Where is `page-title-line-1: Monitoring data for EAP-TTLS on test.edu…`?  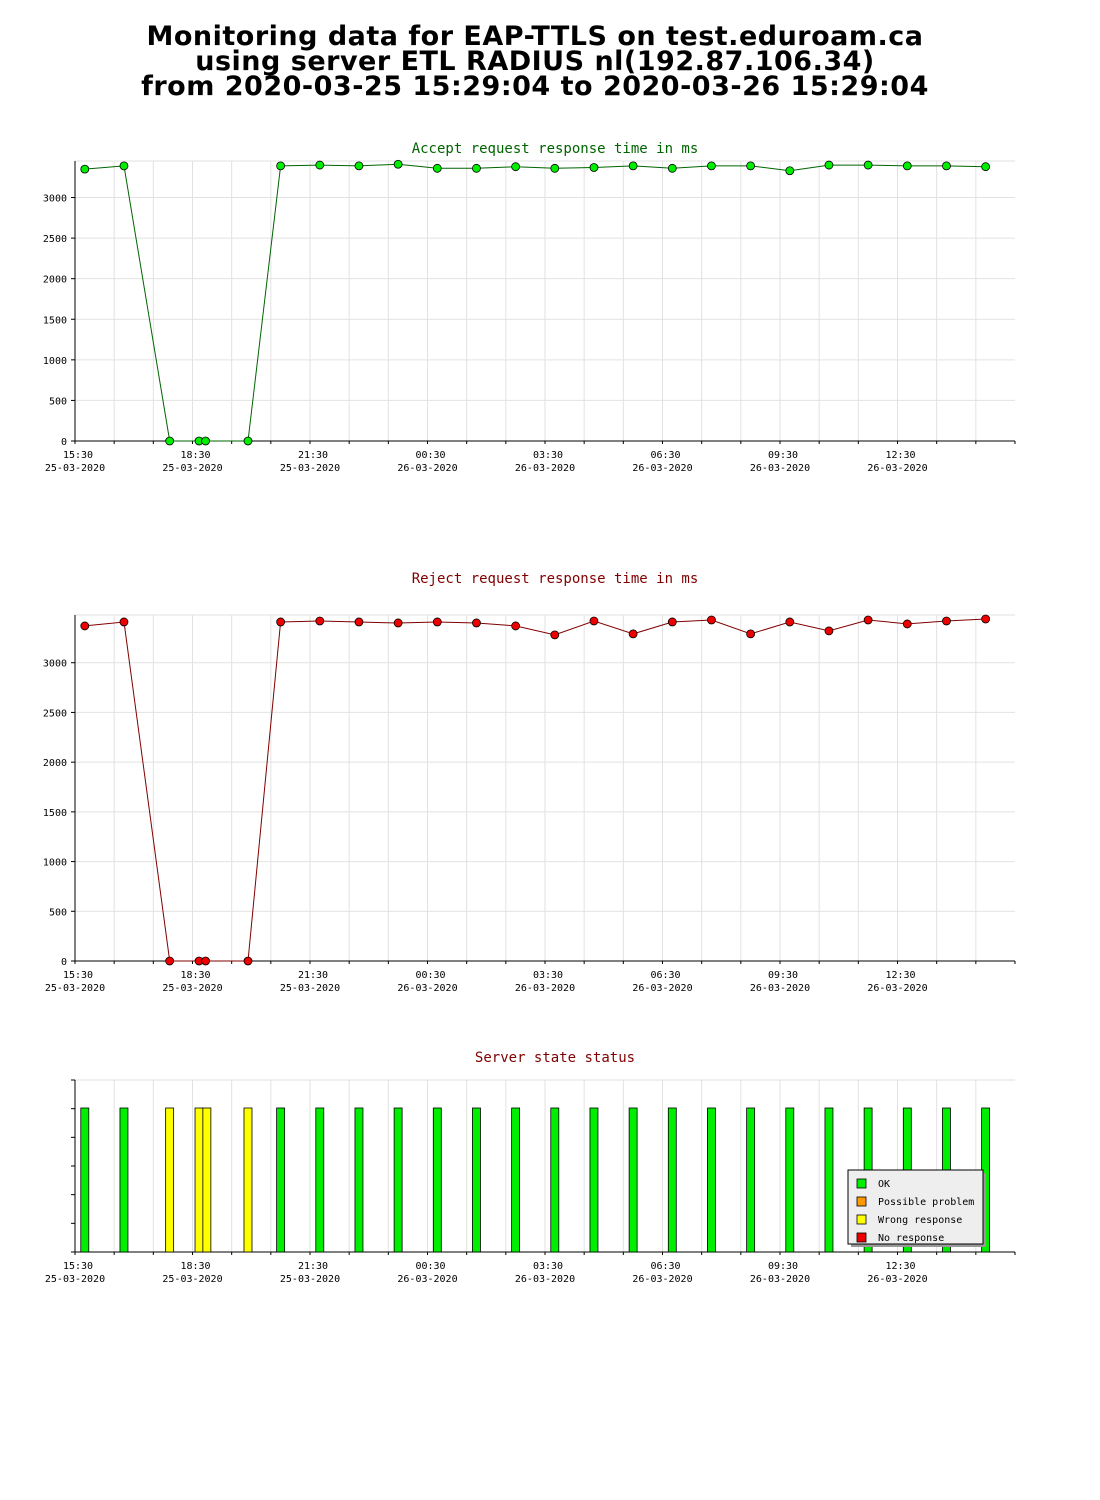
page-title-line-1: Monitoring data for EAP-TTLS on test.edu… is located at coordinates (535, 36).